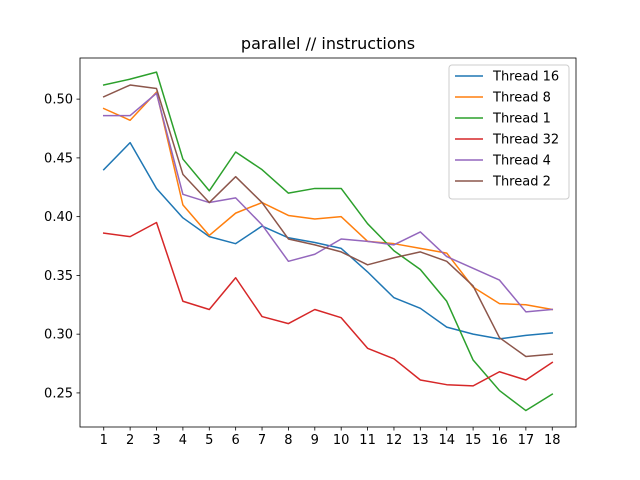 The height and width of the screenshot is (480, 640). Describe the element at coordinates (521, 119) in the screenshot. I see `legend-entry-label: Thread 1` at that location.